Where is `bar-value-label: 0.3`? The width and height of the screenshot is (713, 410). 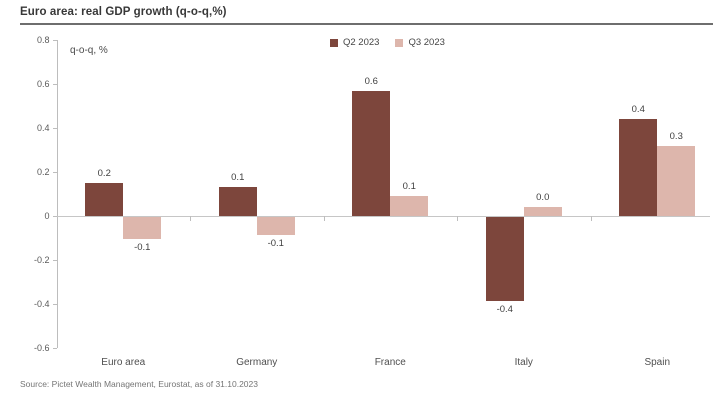 bar-value-label: 0.3 is located at coordinates (676, 136).